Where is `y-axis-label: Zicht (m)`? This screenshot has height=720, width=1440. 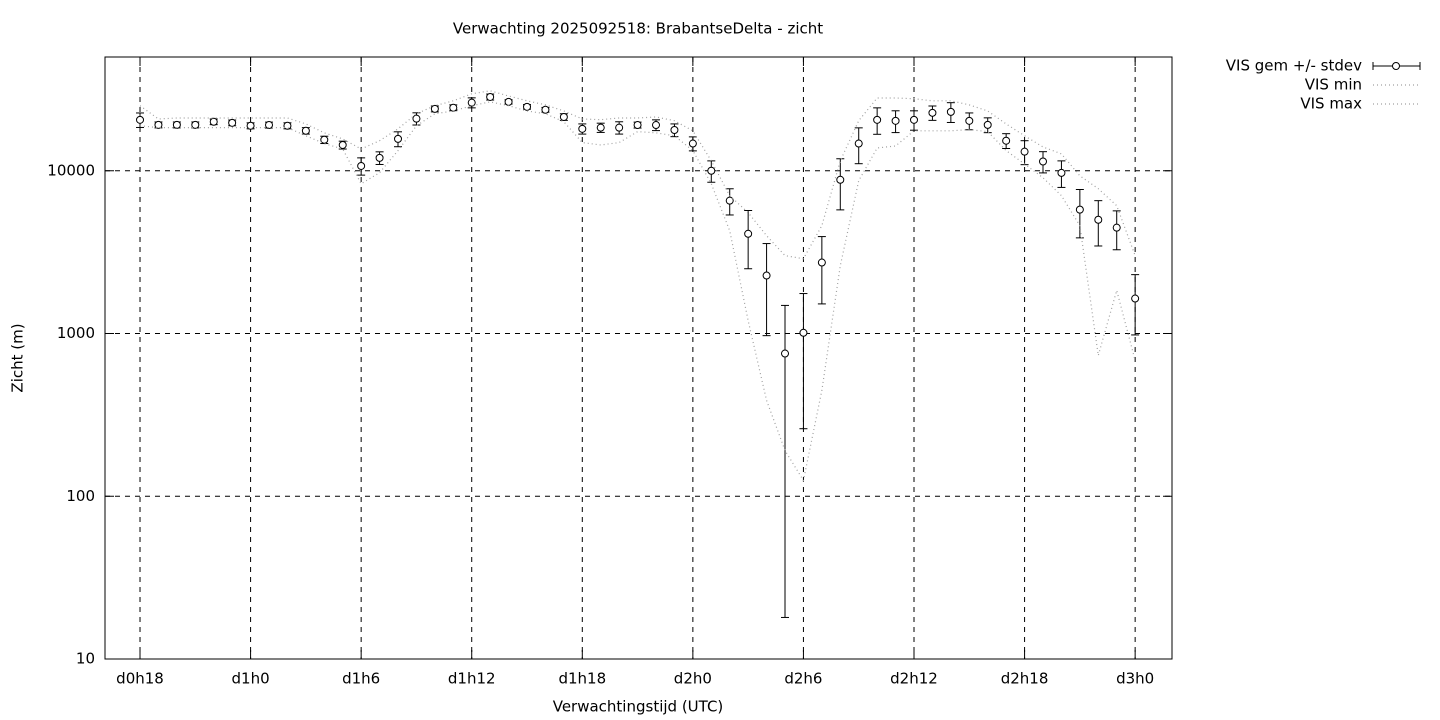 y-axis-label: Zicht (m) is located at coordinates (18, 357).